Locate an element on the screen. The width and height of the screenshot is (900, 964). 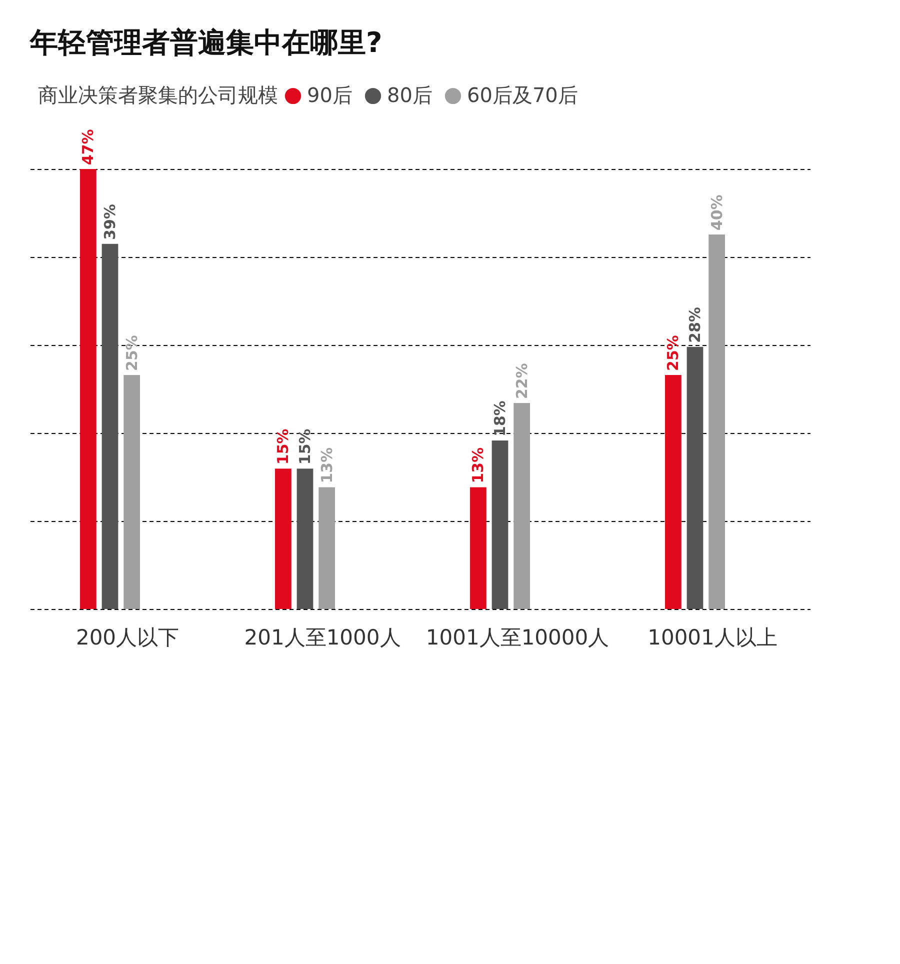
legend-label: 90后 is located at coordinates (329, 95).